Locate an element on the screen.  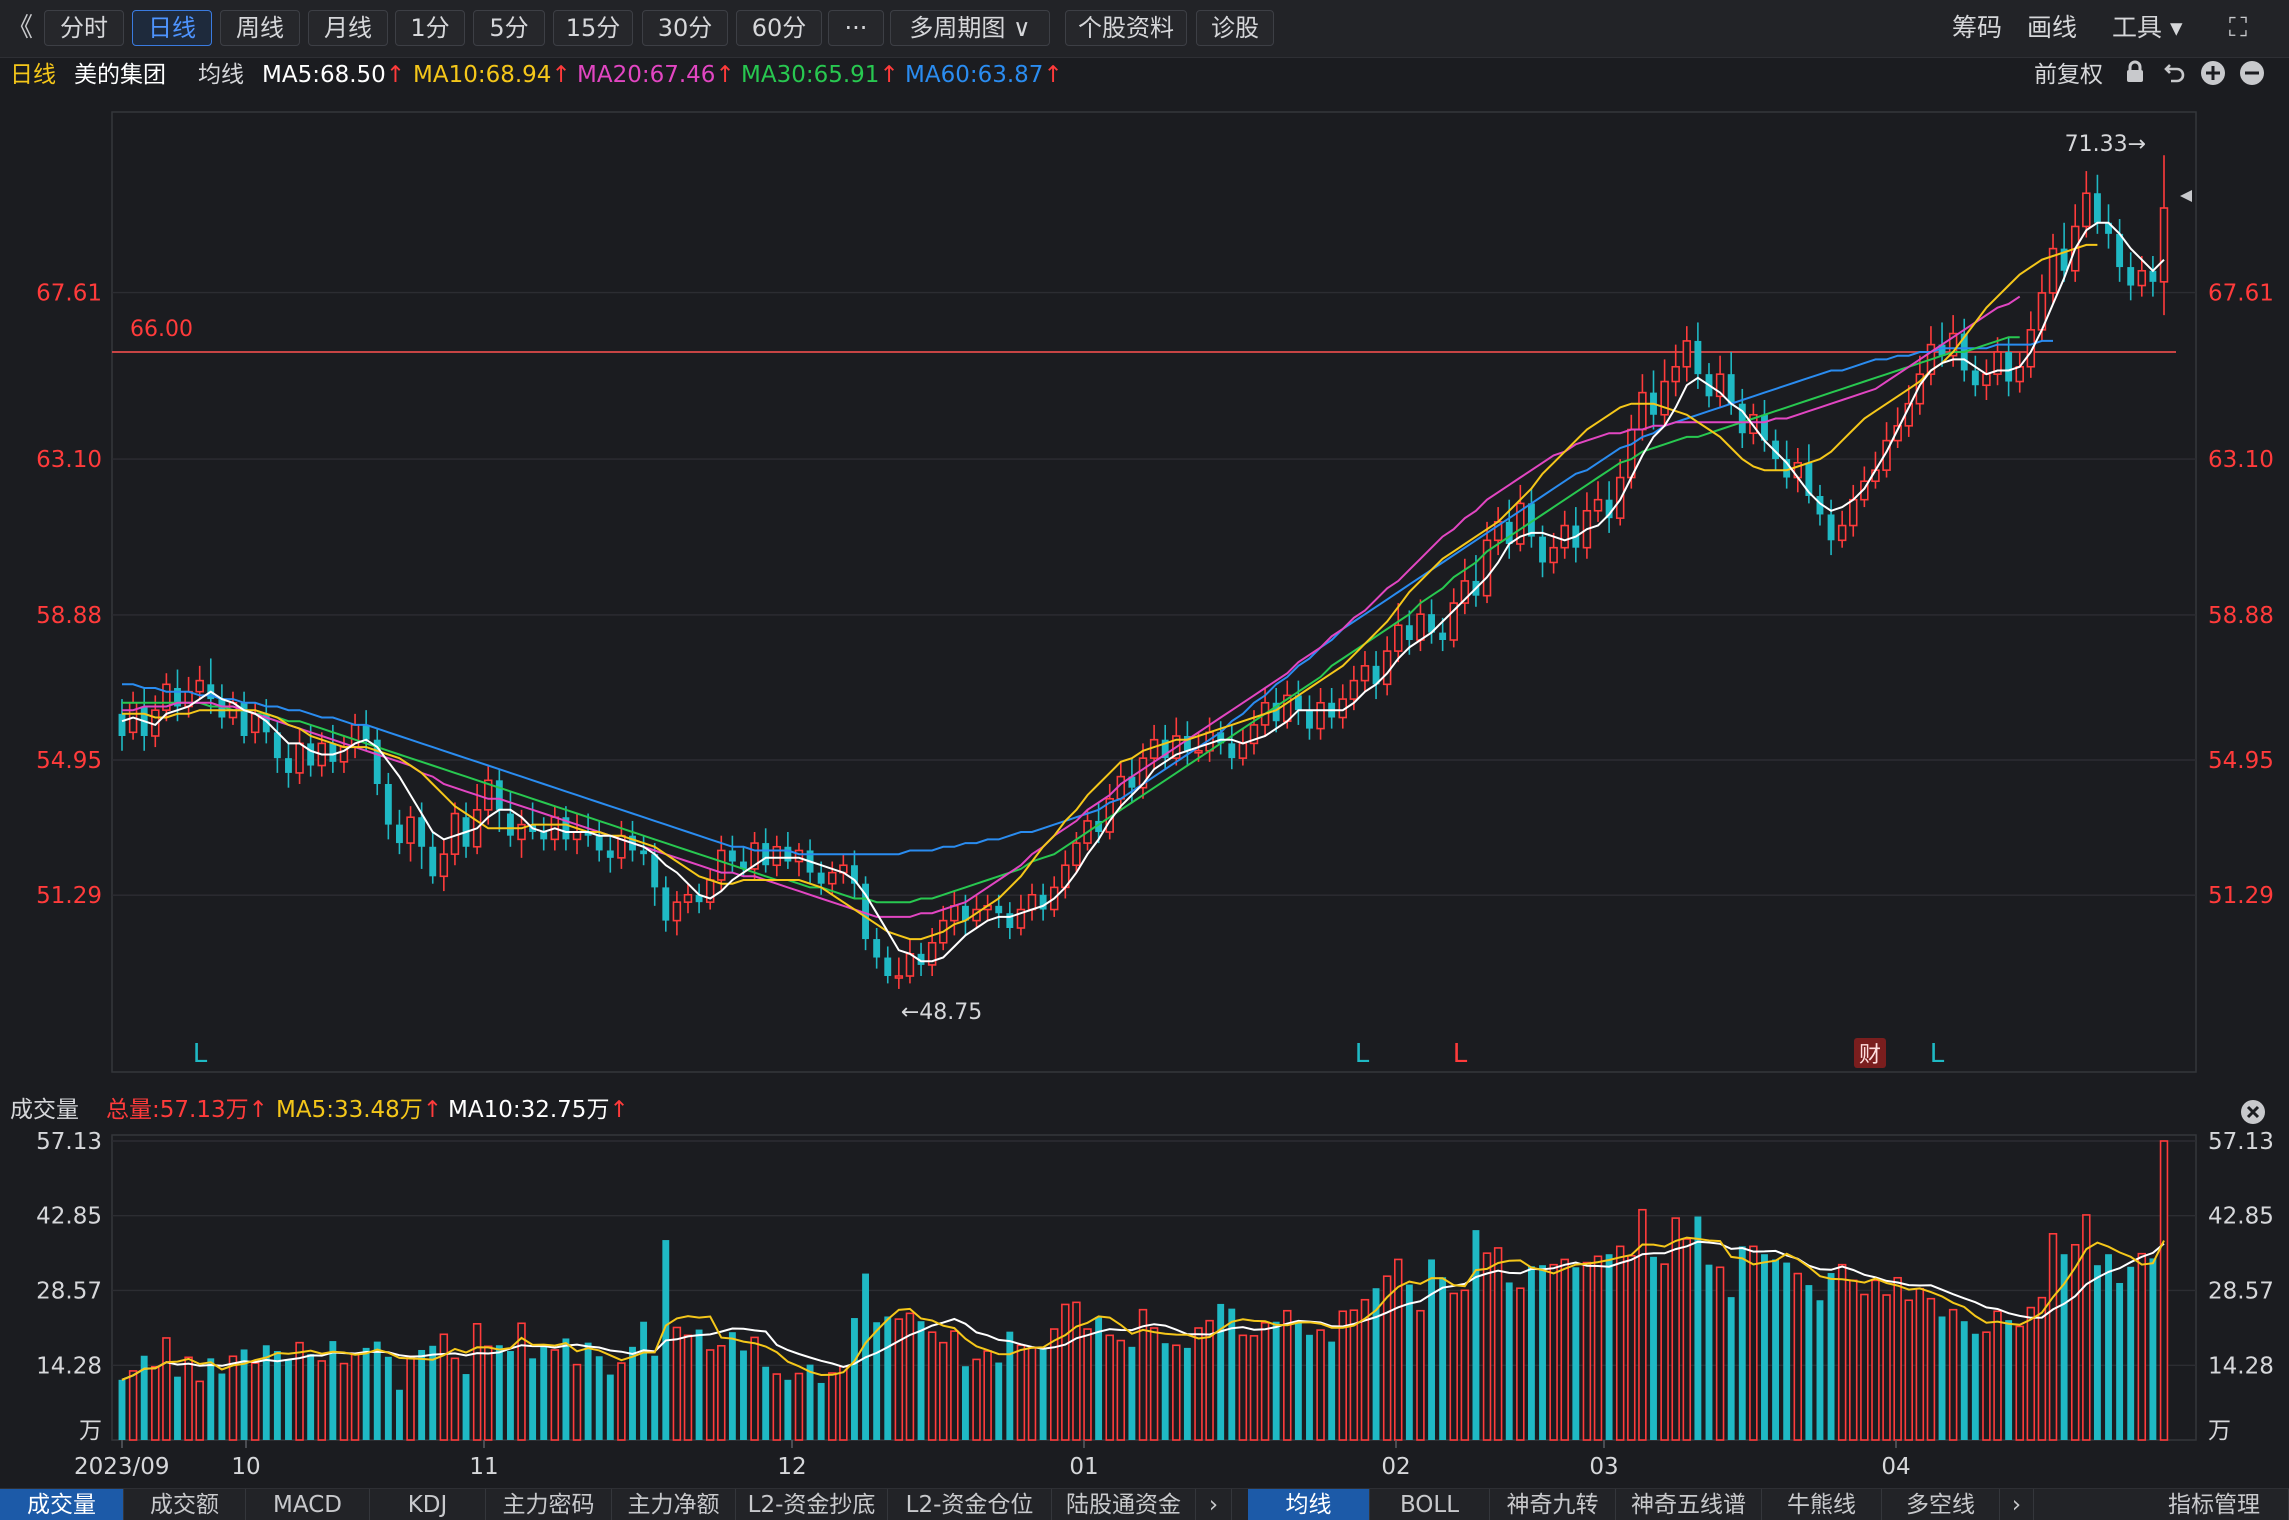
indicator-tab-5: 主力净额 is located at coordinates (674, 1504).